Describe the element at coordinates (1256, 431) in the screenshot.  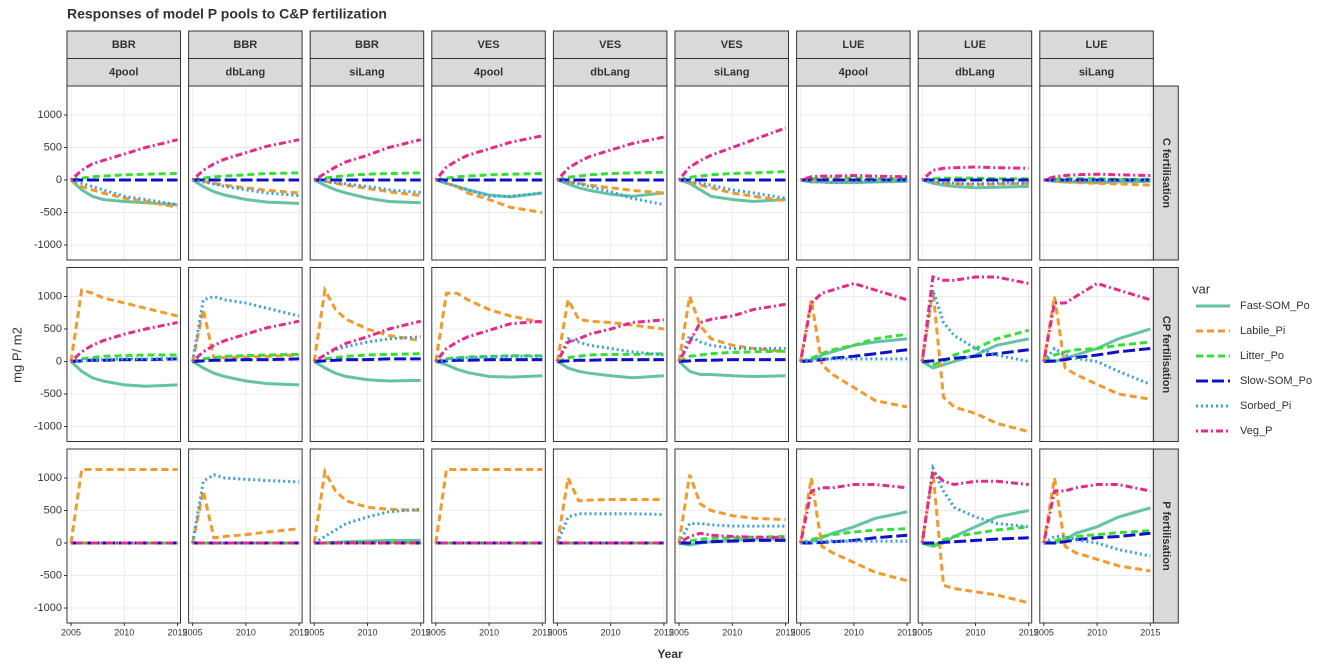
I see `legend-label: Veg_P` at that location.